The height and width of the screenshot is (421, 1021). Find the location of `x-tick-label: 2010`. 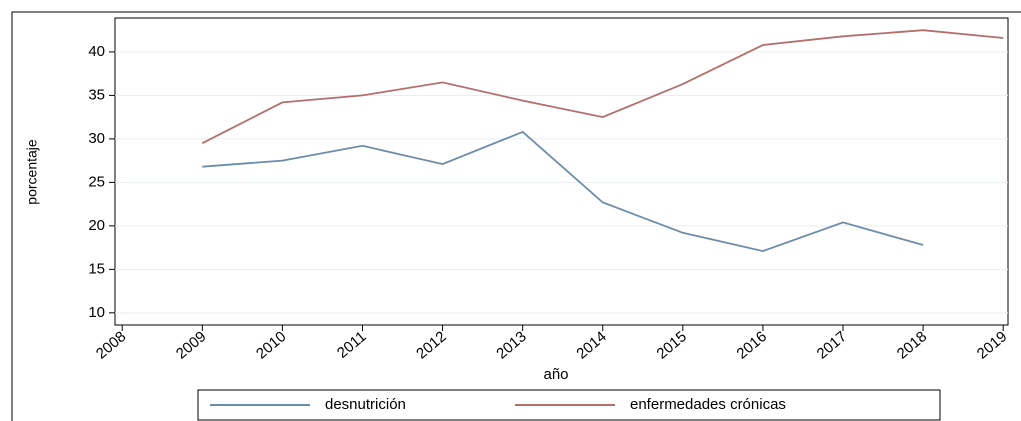

x-tick-label: 2010 is located at coordinates (271, 345).